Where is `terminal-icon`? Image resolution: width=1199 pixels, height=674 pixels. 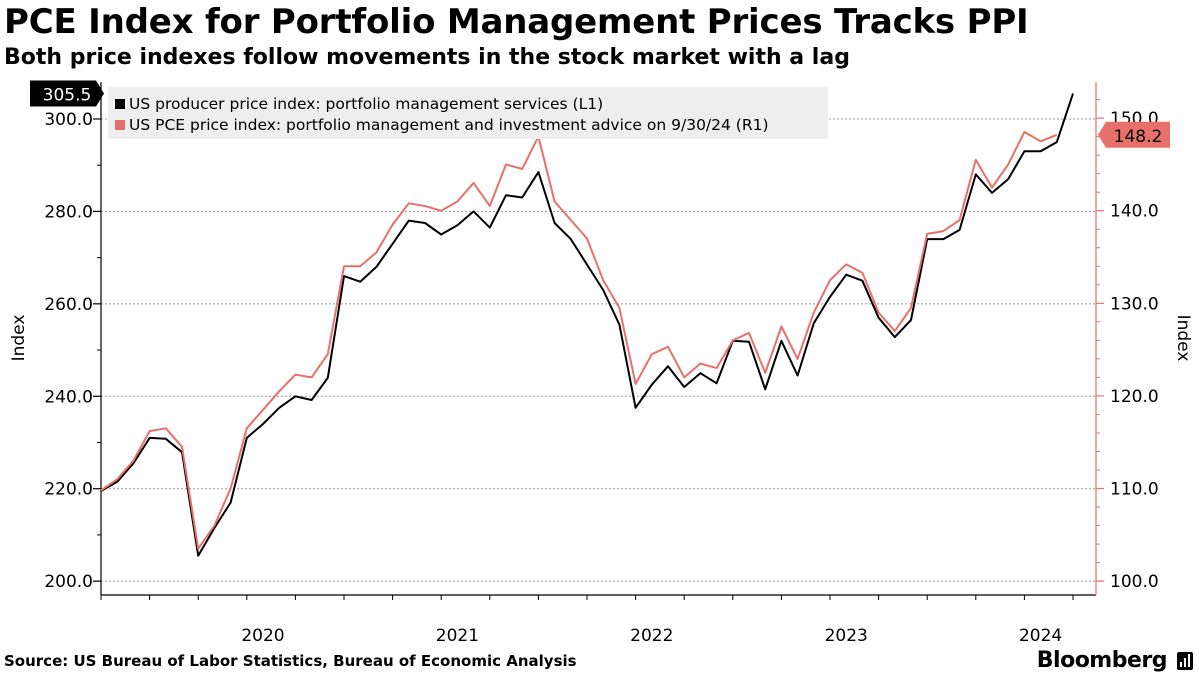 terminal-icon is located at coordinates (1185, 661).